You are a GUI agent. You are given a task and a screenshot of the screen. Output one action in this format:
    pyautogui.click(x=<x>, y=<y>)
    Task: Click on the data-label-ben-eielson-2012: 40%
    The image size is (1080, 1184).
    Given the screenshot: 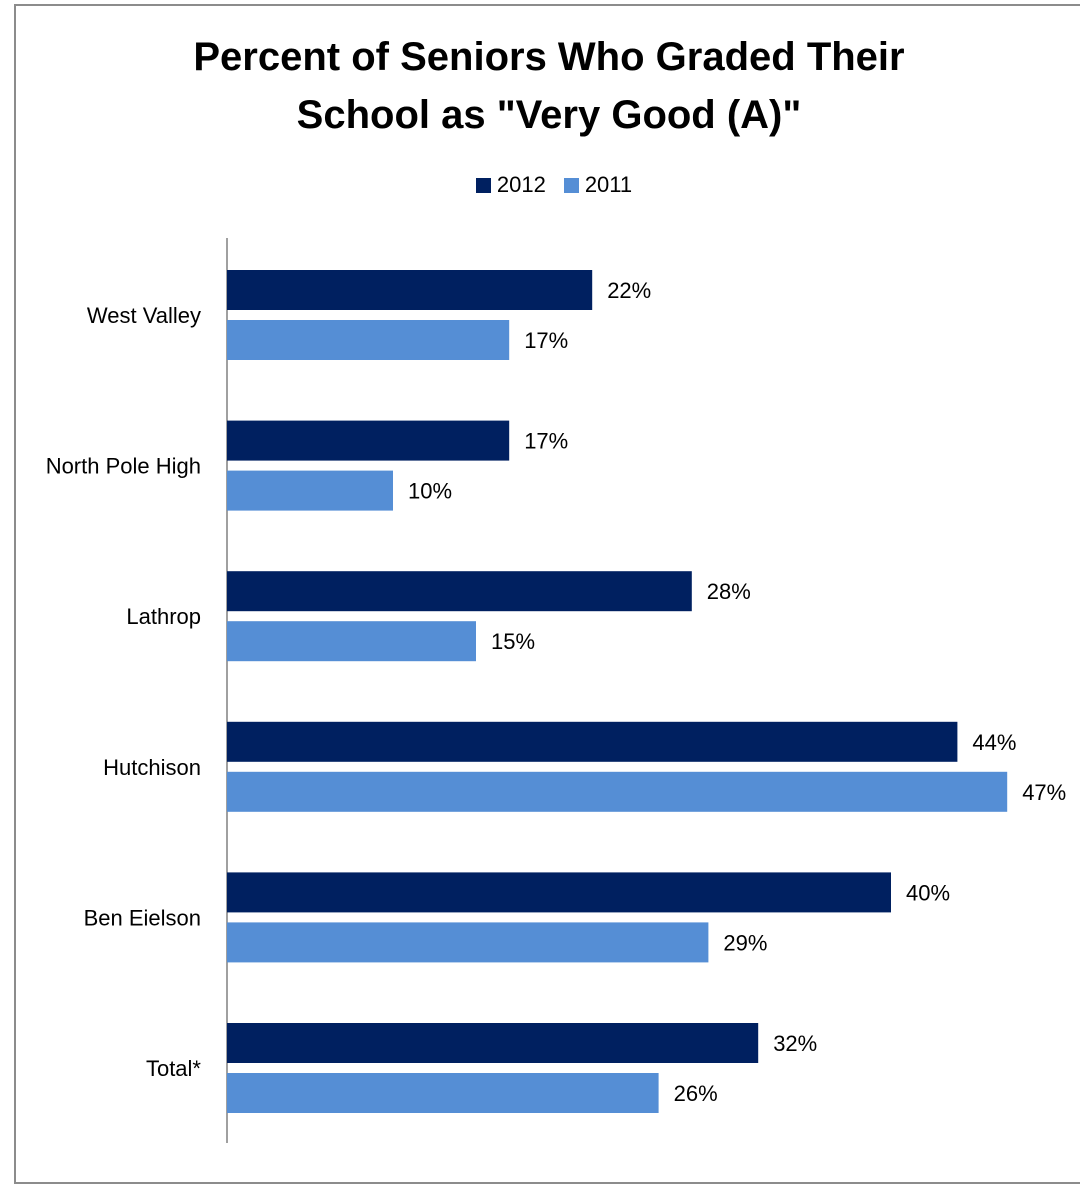 What is the action you would take?
    pyautogui.click(x=928, y=892)
    